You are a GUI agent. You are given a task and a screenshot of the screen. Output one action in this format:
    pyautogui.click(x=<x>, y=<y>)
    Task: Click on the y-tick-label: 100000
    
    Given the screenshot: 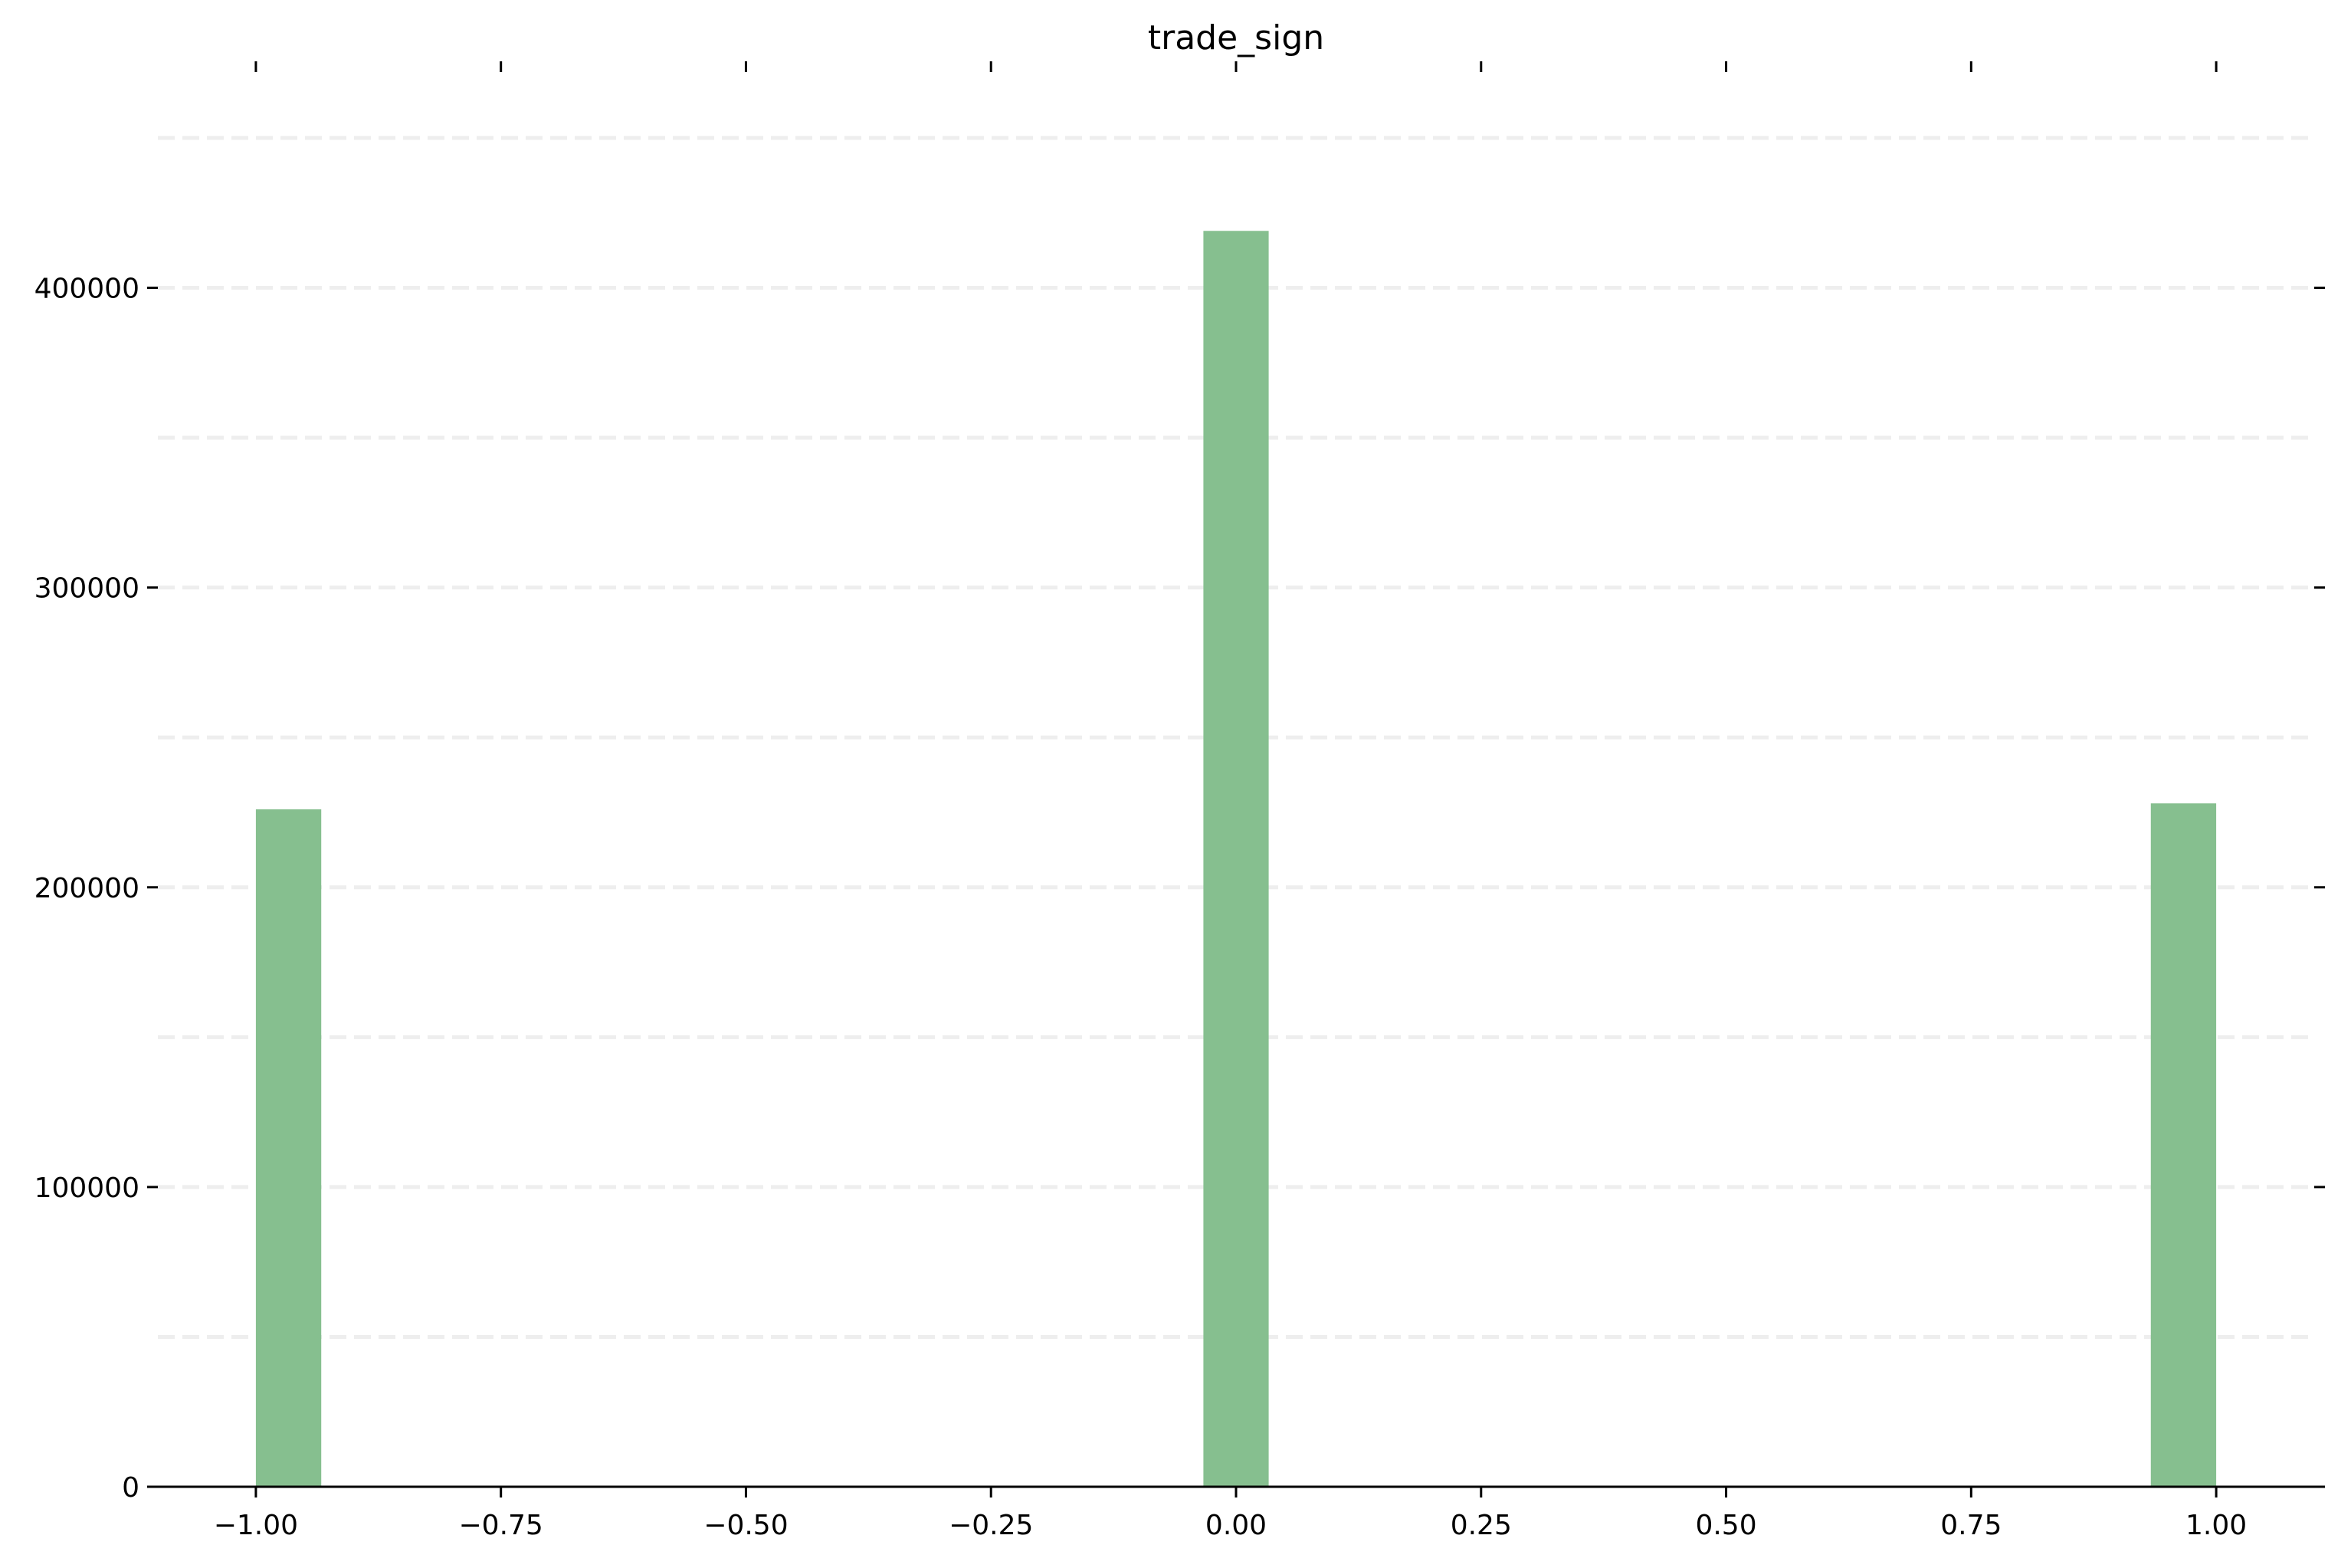 What is the action you would take?
    pyautogui.click(x=86, y=1188)
    